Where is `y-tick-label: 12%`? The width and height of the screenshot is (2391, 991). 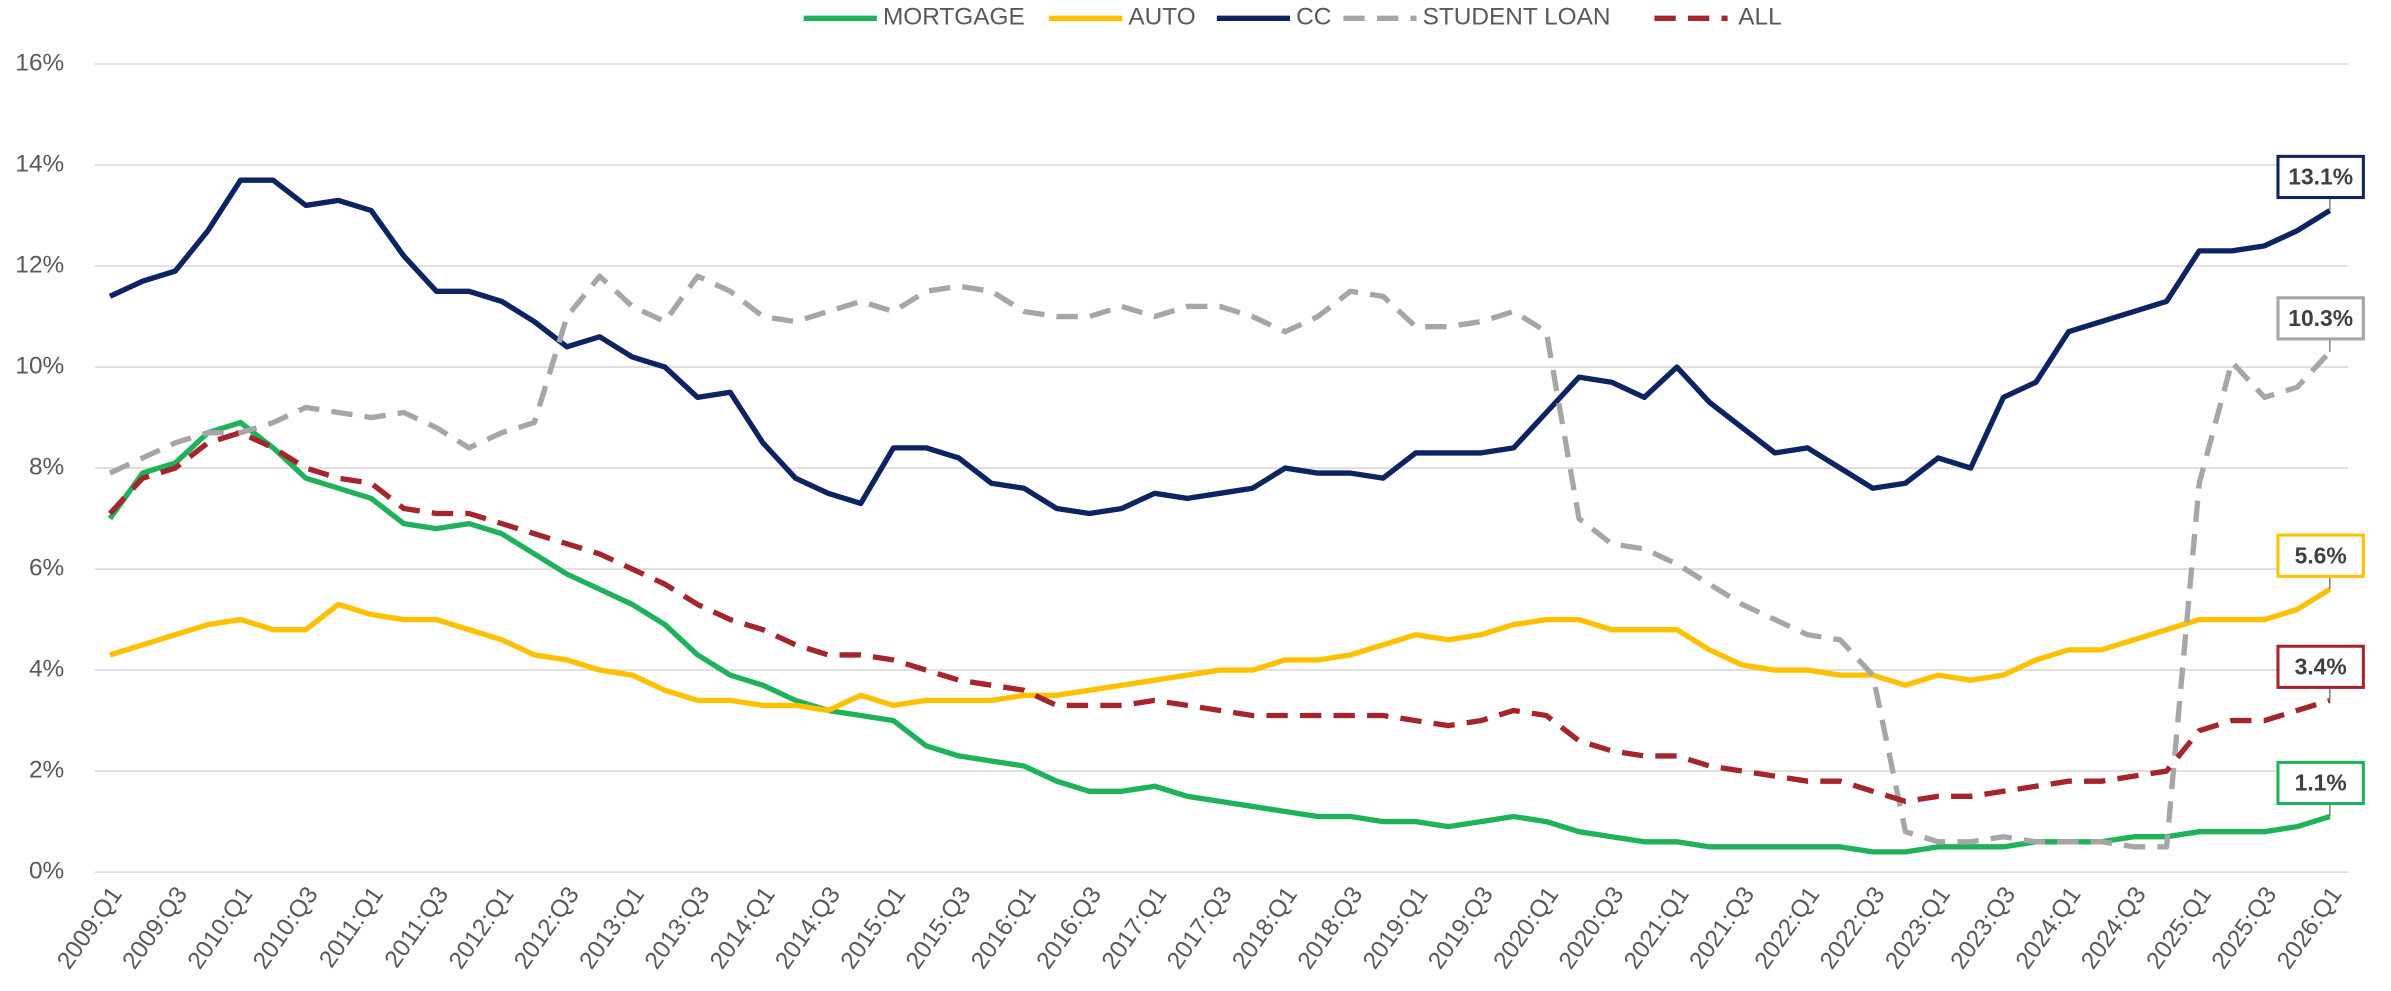
y-tick-label: 12% is located at coordinates (39, 264).